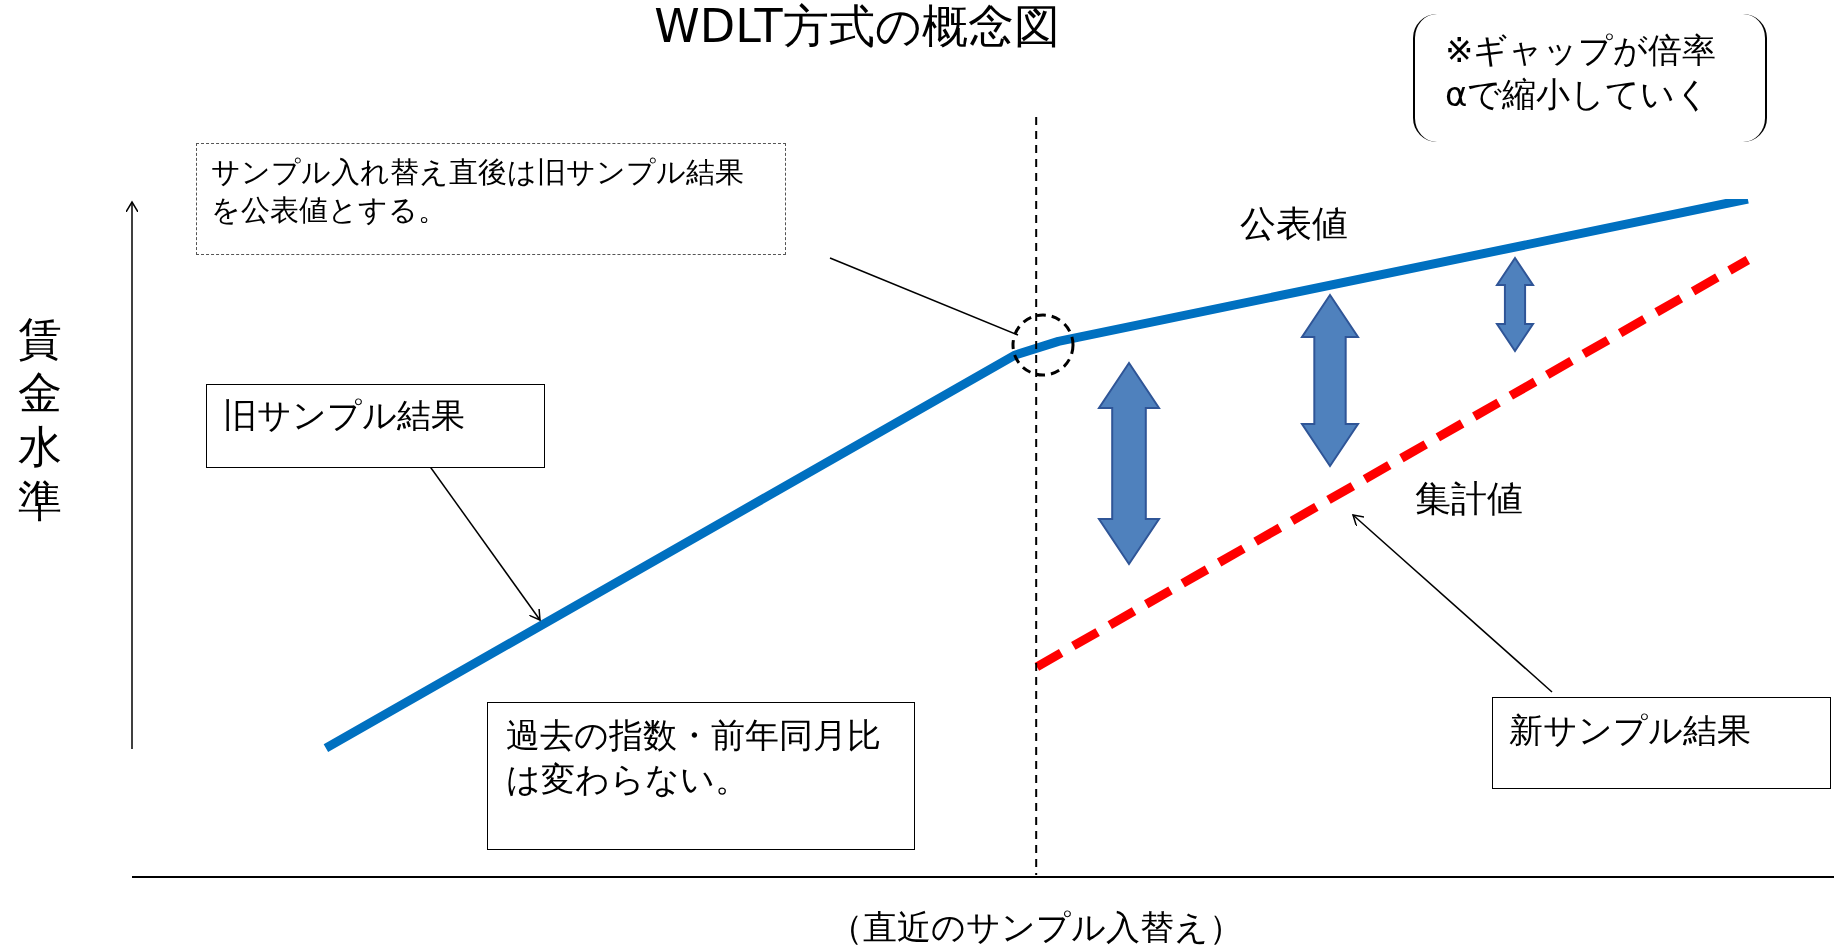 The width and height of the screenshot is (1834, 946). What do you see at coordinates (477, 191) in the screenshot?
I see `annotation: サンプル入れ替え直後は旧サンプル結果を公表値とする。` at bounding box center [477, 191].